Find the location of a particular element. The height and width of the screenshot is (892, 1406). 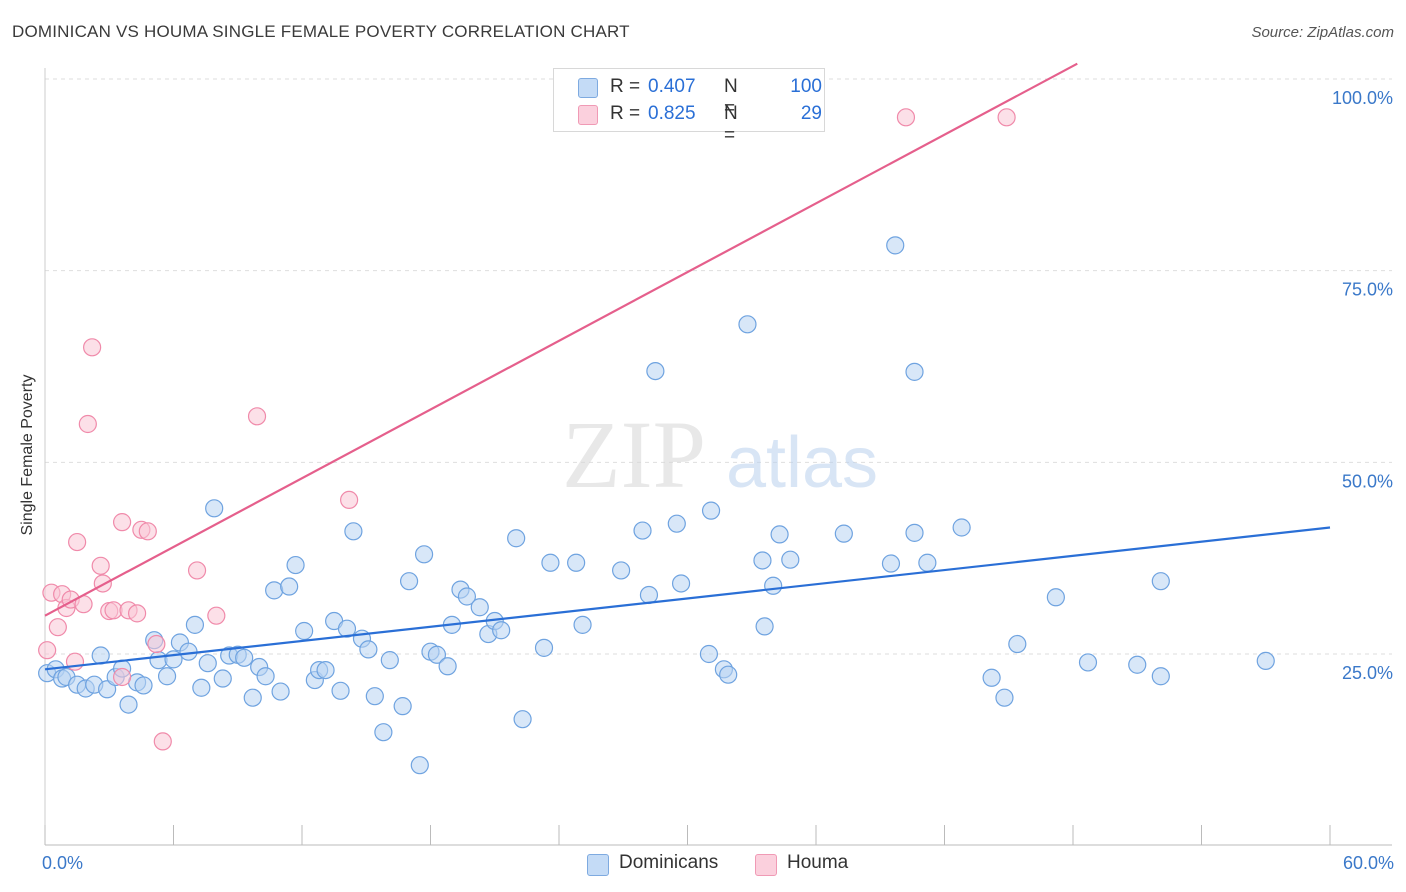

watermark-zip: ZIP is located at coordinates (634, 454).